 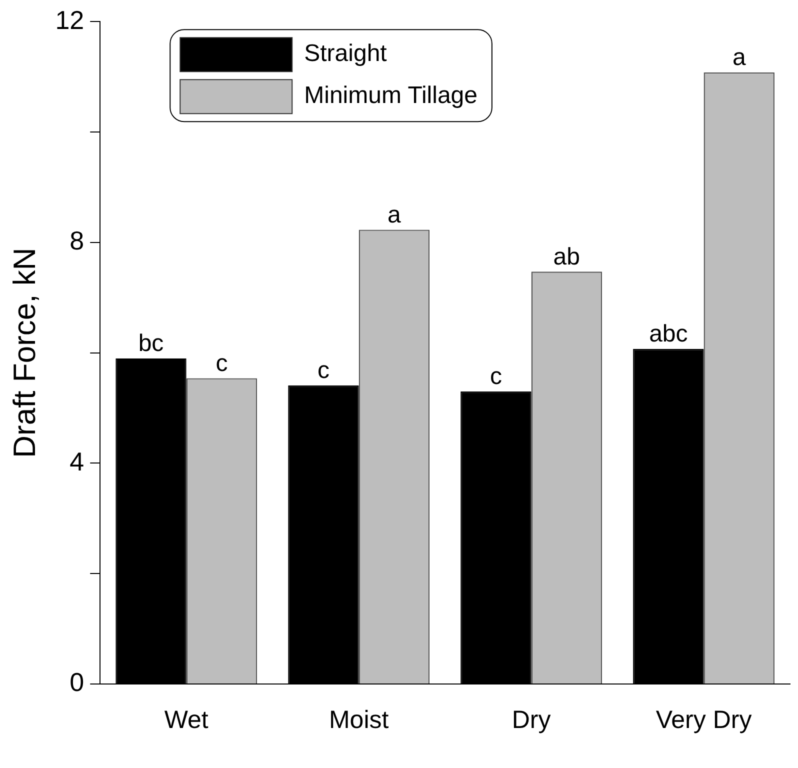 What do you see at coordinates (186, 720) in the screenshot?
I see `x-tick-label: Wet` at bounding box center [186, 720].